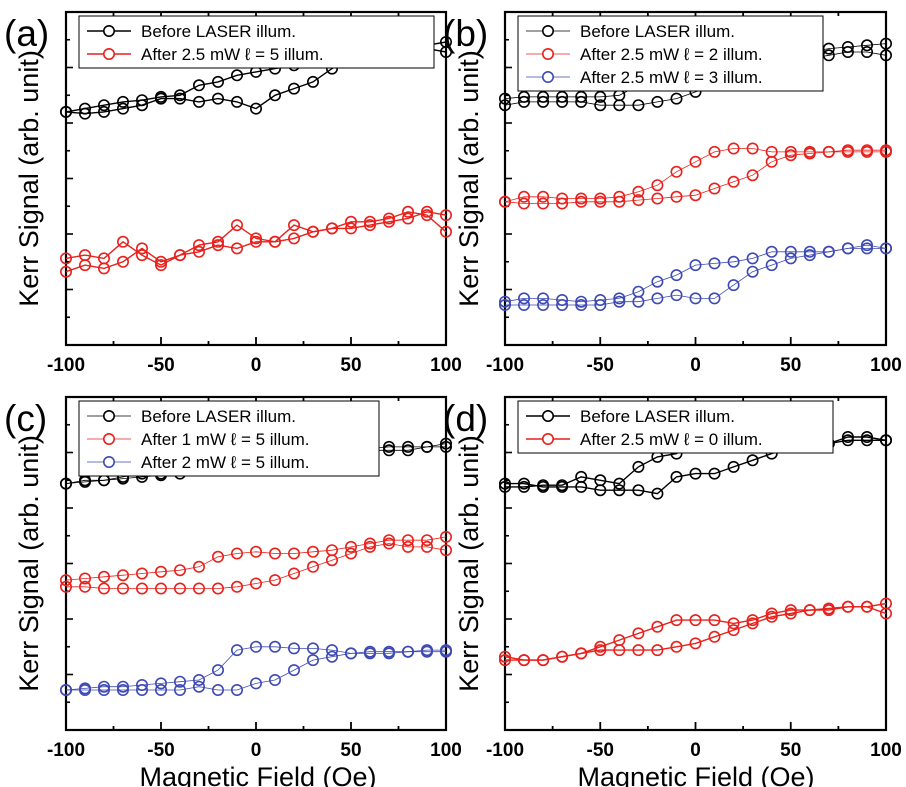  I want to click on panel-4-x-tick-label: 0, so click(695, 750).